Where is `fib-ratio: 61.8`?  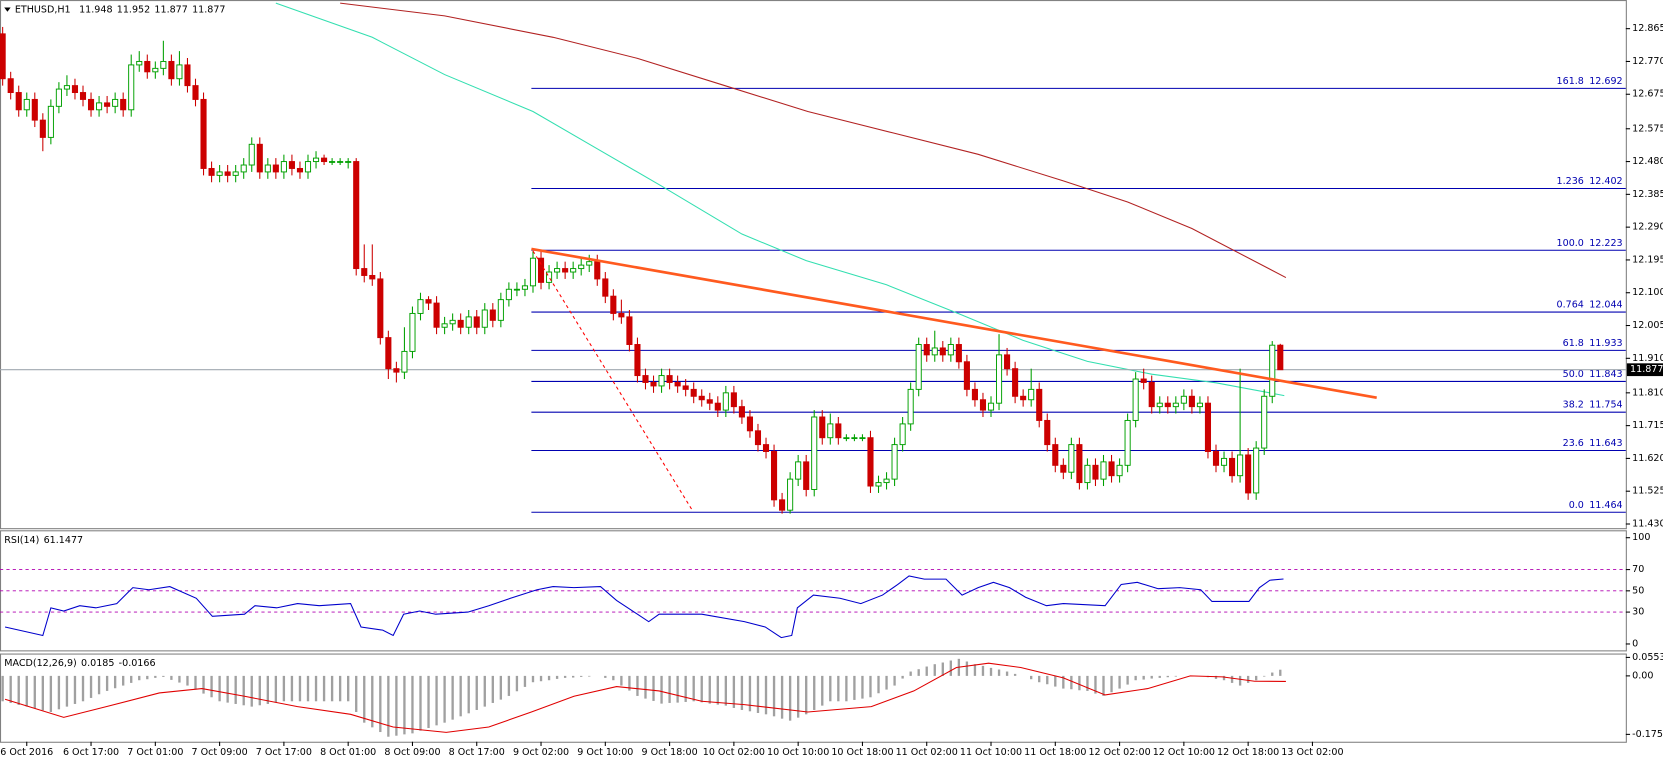
fib-ratio: 61.8 is located at coordinates (1573, 342).